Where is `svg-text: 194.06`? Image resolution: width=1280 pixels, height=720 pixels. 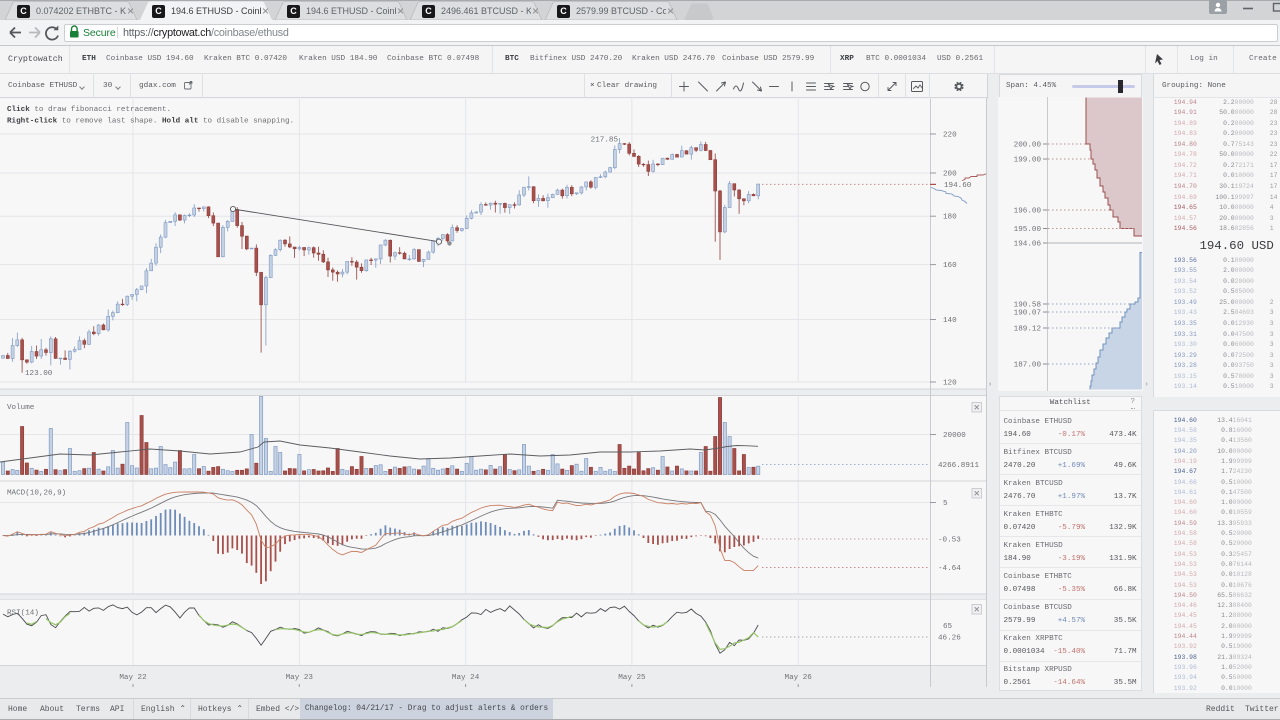 svg-text: 194.06 is located at coordinates (1028, 245).